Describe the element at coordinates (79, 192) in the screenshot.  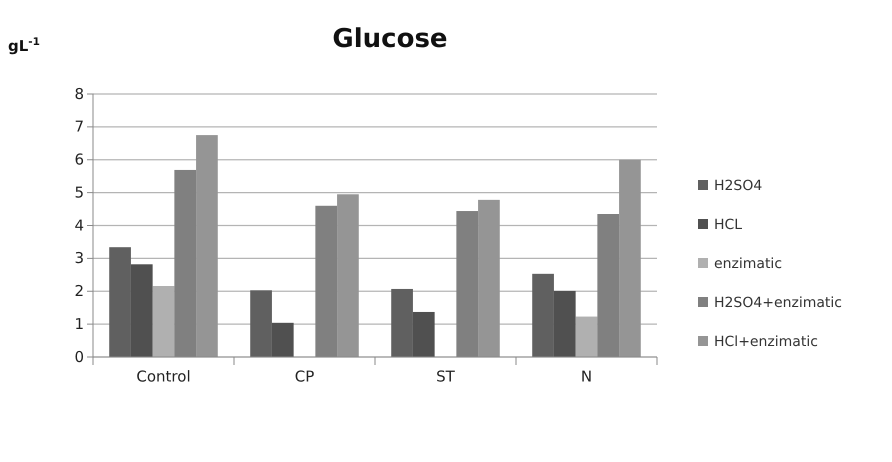
I see `y-tick-label: 5` at that location.